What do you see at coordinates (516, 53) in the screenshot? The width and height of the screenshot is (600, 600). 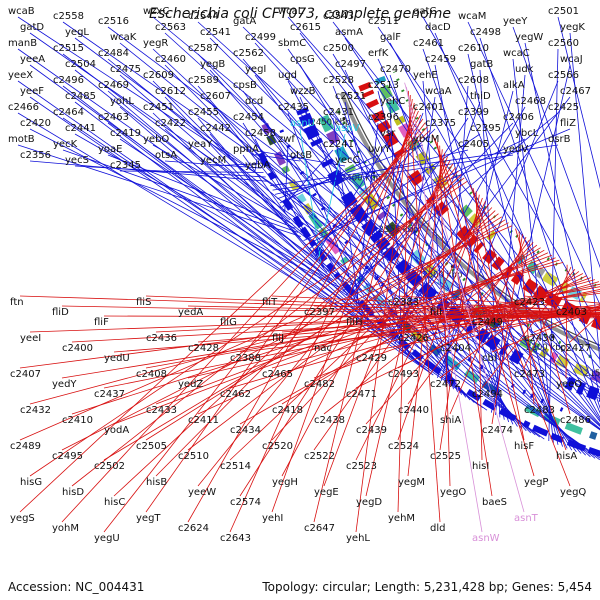 I see `gene-label: wcaC` at bounding box center [516, 53].